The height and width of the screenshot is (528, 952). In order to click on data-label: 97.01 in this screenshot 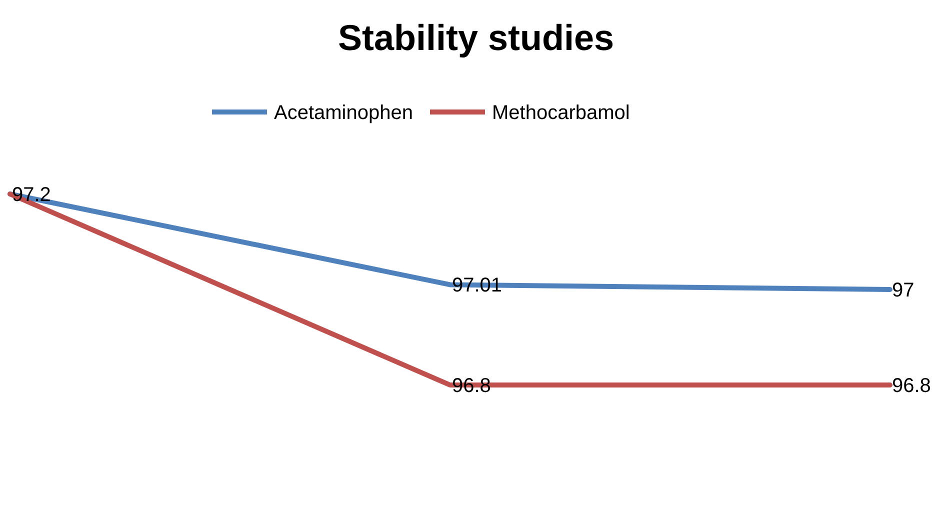, I will do `click(477, 285)`.